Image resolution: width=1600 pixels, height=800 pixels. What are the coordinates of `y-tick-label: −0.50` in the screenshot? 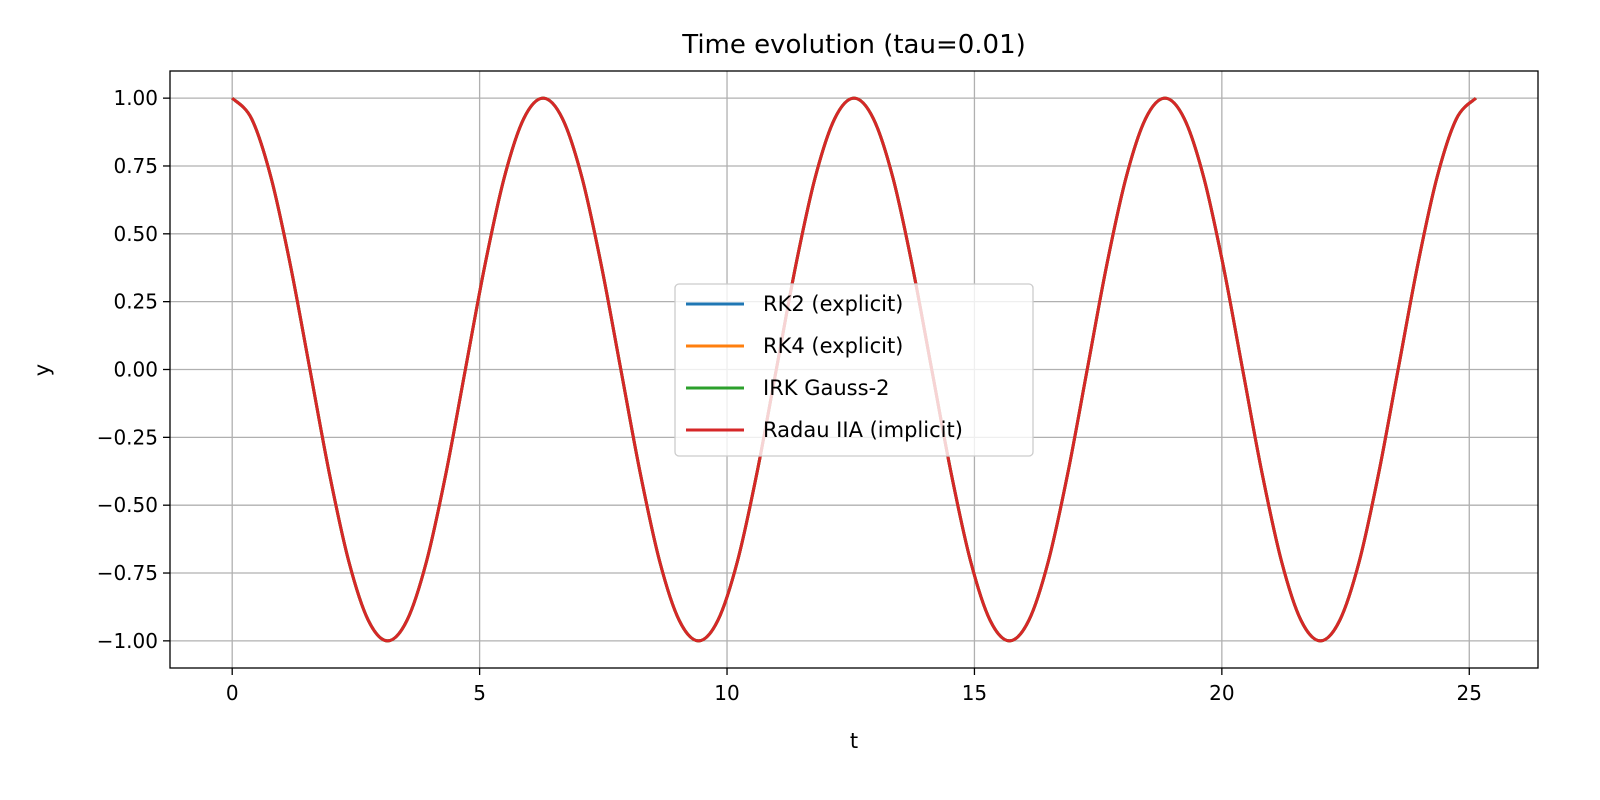 It's located at (127, 505).